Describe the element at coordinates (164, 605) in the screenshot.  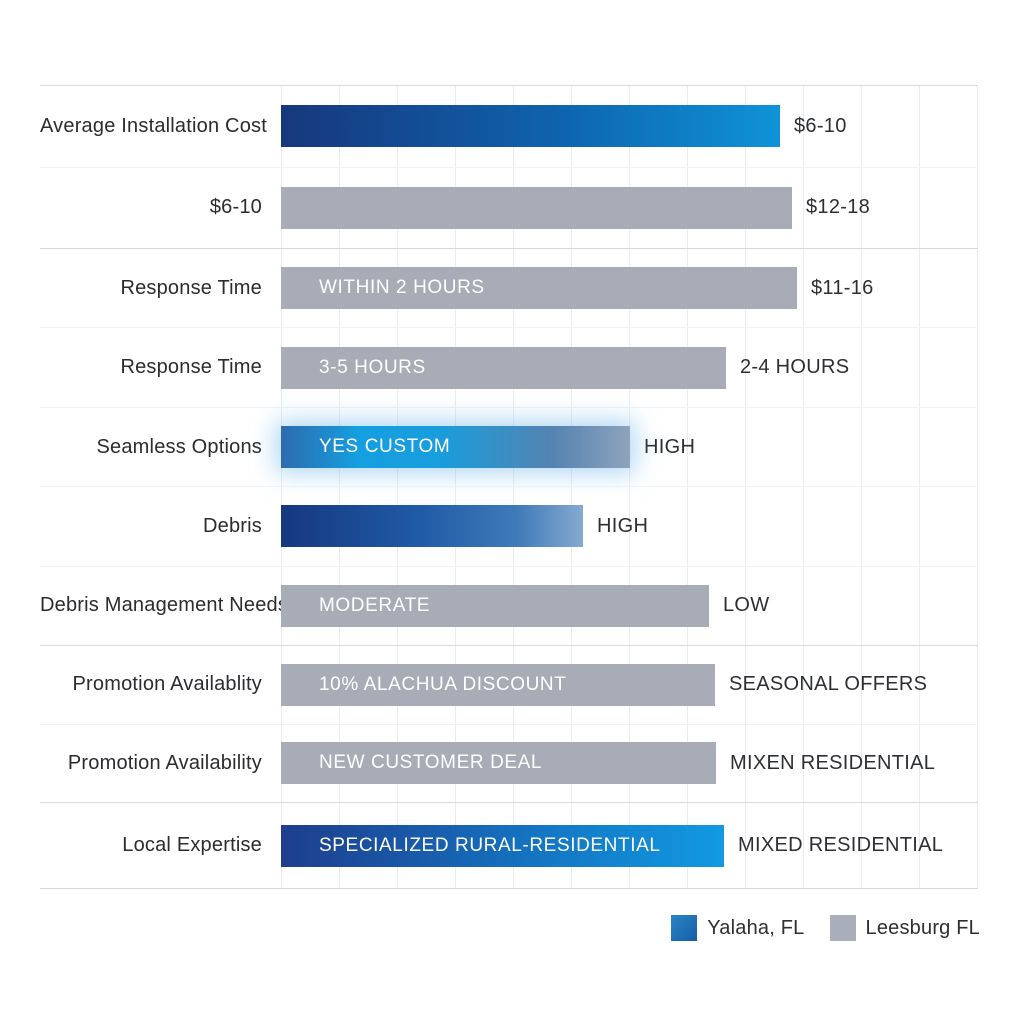
I see `row-label: Debris Management Needs` at that location.